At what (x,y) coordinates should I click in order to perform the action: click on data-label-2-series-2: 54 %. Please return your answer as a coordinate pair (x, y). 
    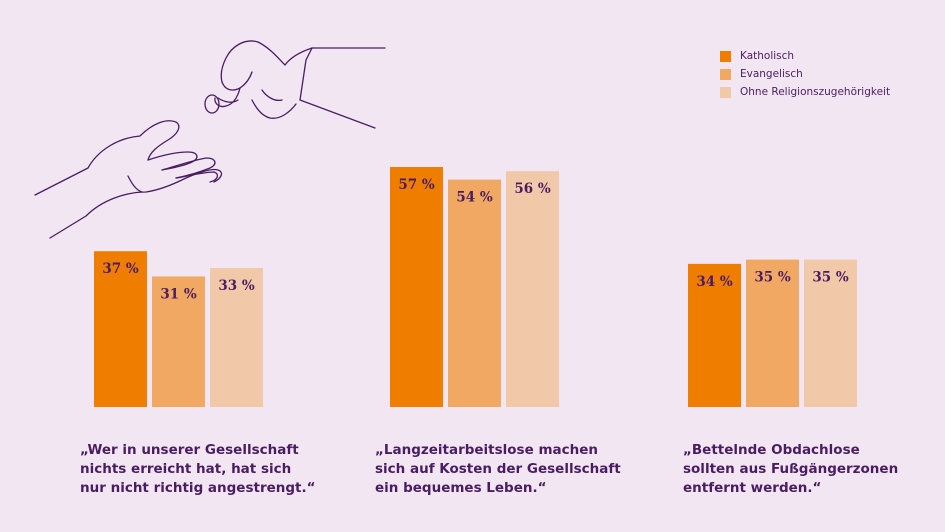
    Looking at the image, I should click on (474, 198).